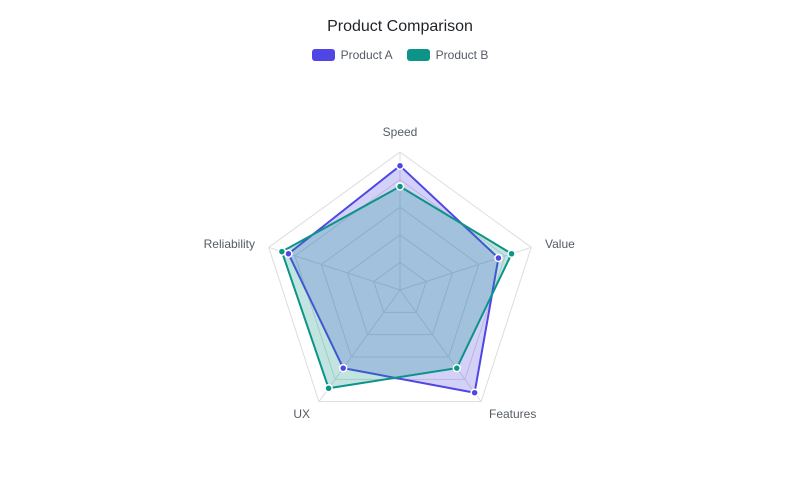 This screenshot has width=800, height=500. I want to click on legend-label-product-a: Product A, so click(366, 55).